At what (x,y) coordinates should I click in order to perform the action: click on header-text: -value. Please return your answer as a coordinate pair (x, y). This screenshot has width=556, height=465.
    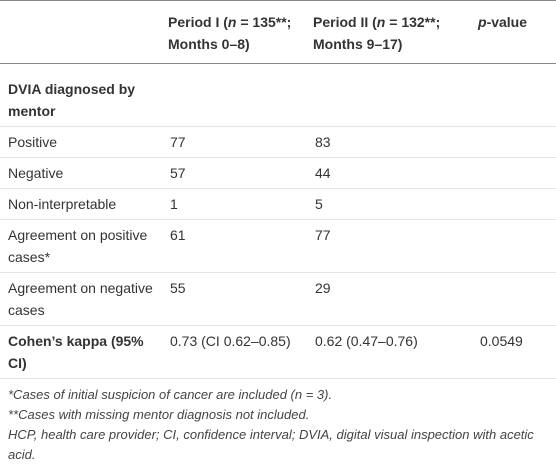
    Looking at the image, I should click on (507, 22).